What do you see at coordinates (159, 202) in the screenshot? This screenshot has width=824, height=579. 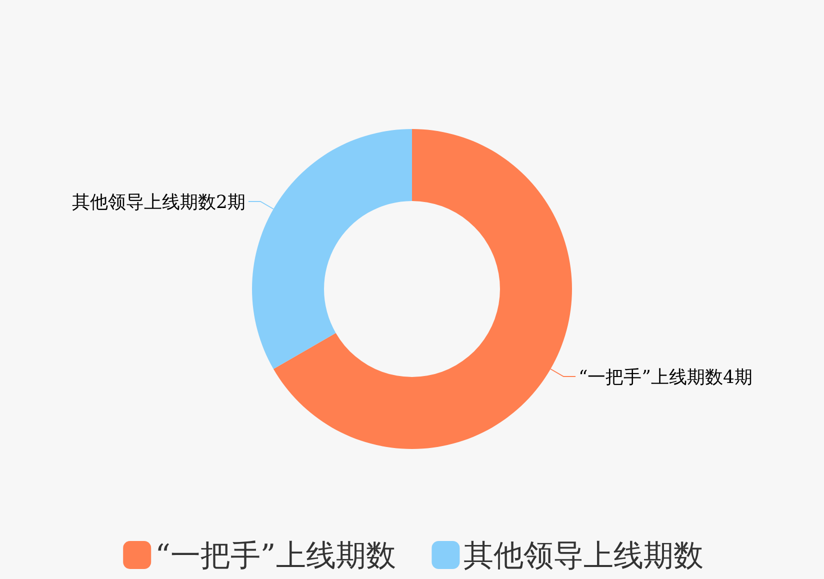 I see `data-label: 其他领导上线期数2期` at bounding box center [159, 202].